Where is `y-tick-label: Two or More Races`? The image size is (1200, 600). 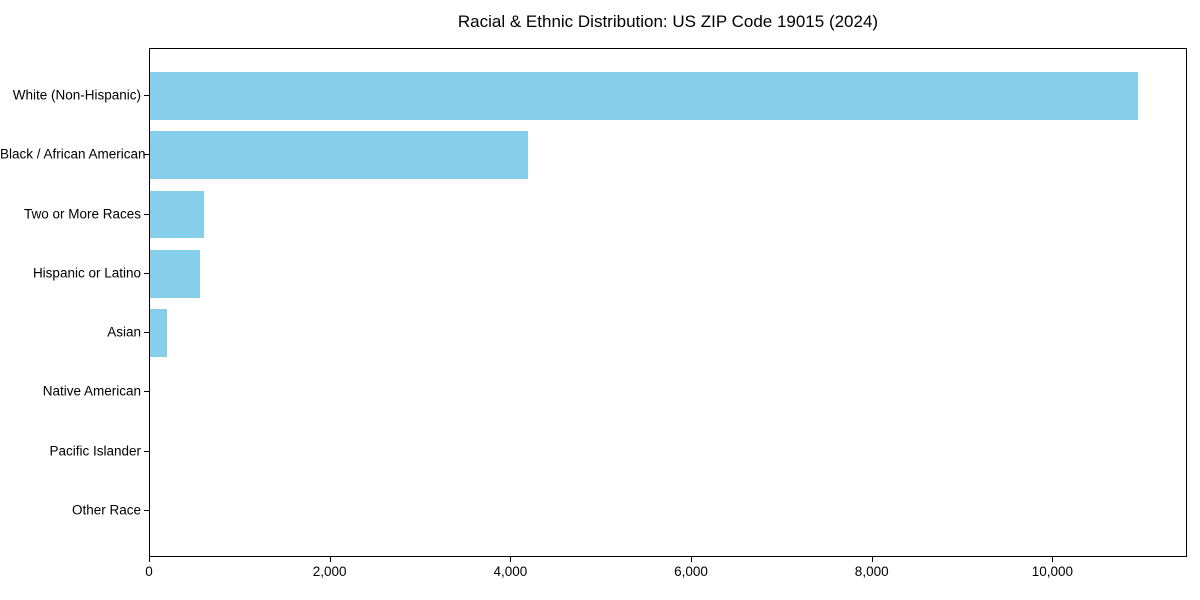 y-tick-label: Two or More Races is located at coordinates (82, 213).